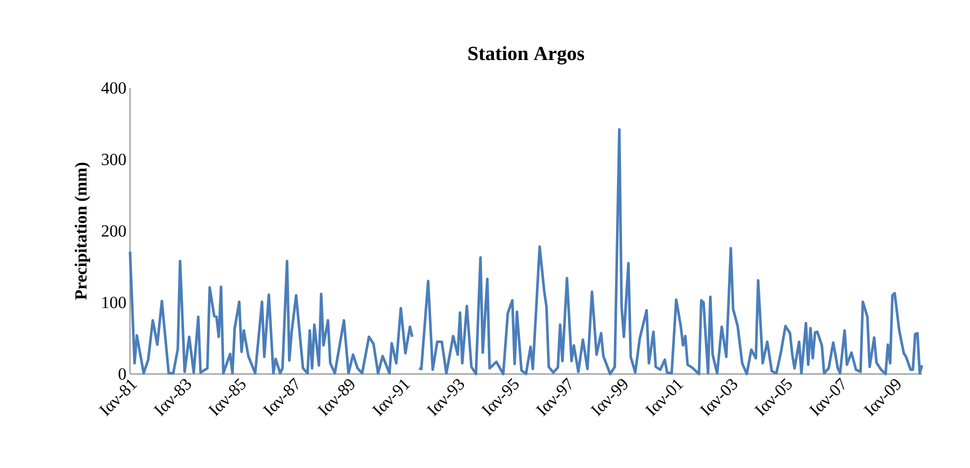  What do you see at coordinates (113, 88) in the screenshot?
I see `y-tick-label: 400` at bounding box center [113, 88].